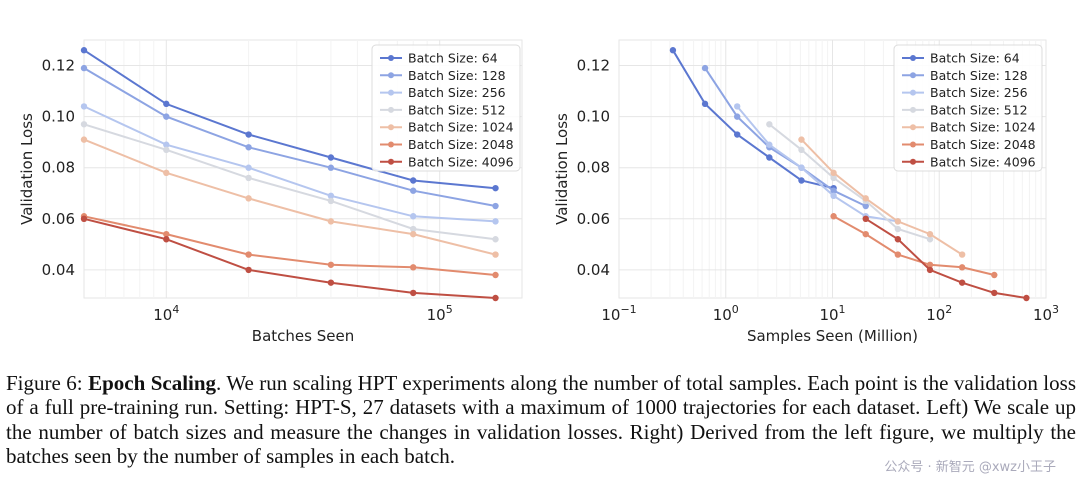 This screenshot has height=481, width=1080. Describe the element at coordinates (618, 313) in the screenshot. I see `chart-2-x-tick-label: 10⁻¹` at that location.